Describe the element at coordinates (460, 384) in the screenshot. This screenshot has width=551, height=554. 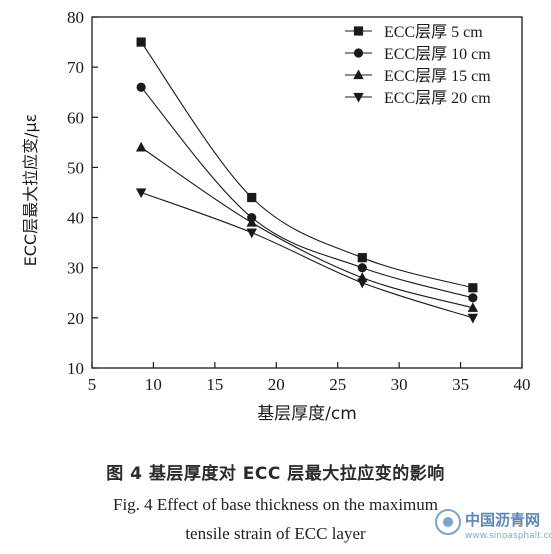
I see `x-tick-label: 35` at that location.